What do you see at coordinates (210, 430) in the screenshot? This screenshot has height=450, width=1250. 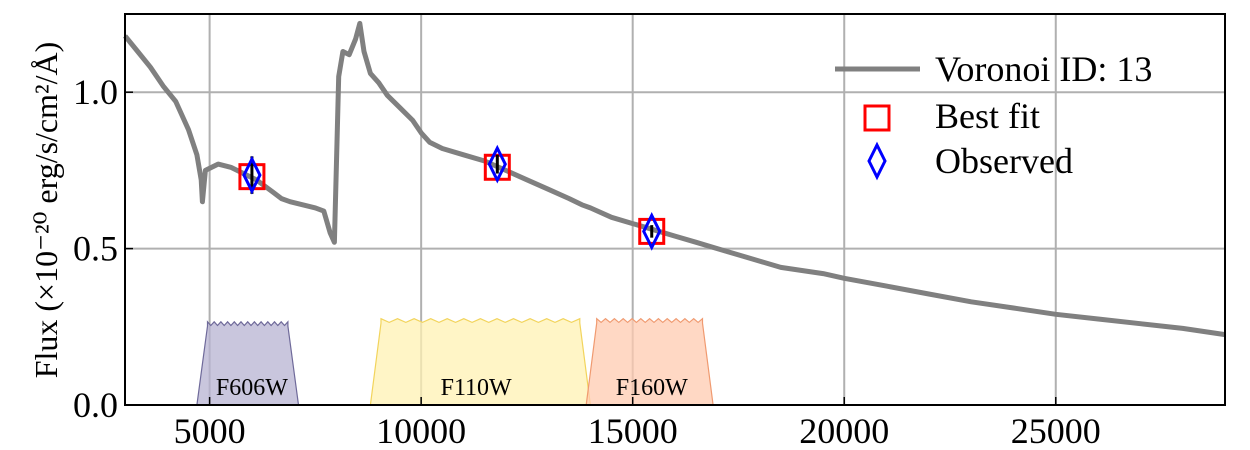 I see `x-tick-label: 5000` at bounding box center [210, 430].